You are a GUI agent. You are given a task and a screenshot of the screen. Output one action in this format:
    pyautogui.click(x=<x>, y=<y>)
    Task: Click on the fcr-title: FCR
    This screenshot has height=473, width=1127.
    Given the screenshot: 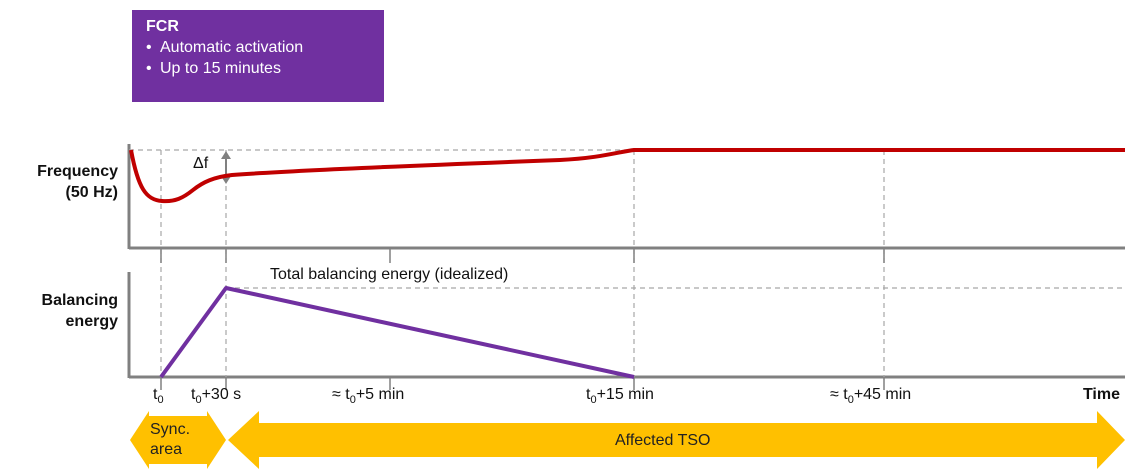 What is the action you would take?
    pyautogui.click(x=162, y=26)
    